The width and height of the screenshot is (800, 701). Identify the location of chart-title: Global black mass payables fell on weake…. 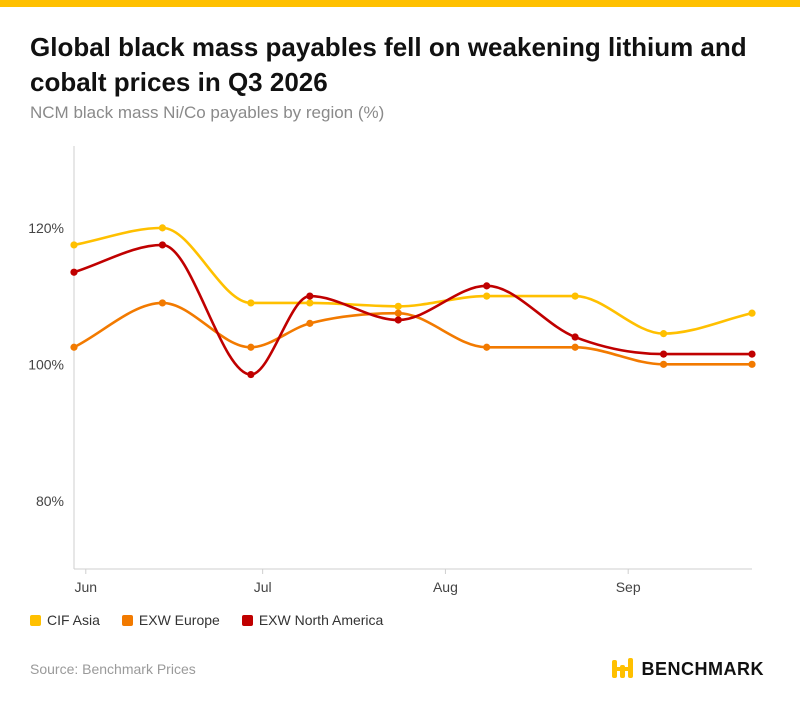
(388, 64).